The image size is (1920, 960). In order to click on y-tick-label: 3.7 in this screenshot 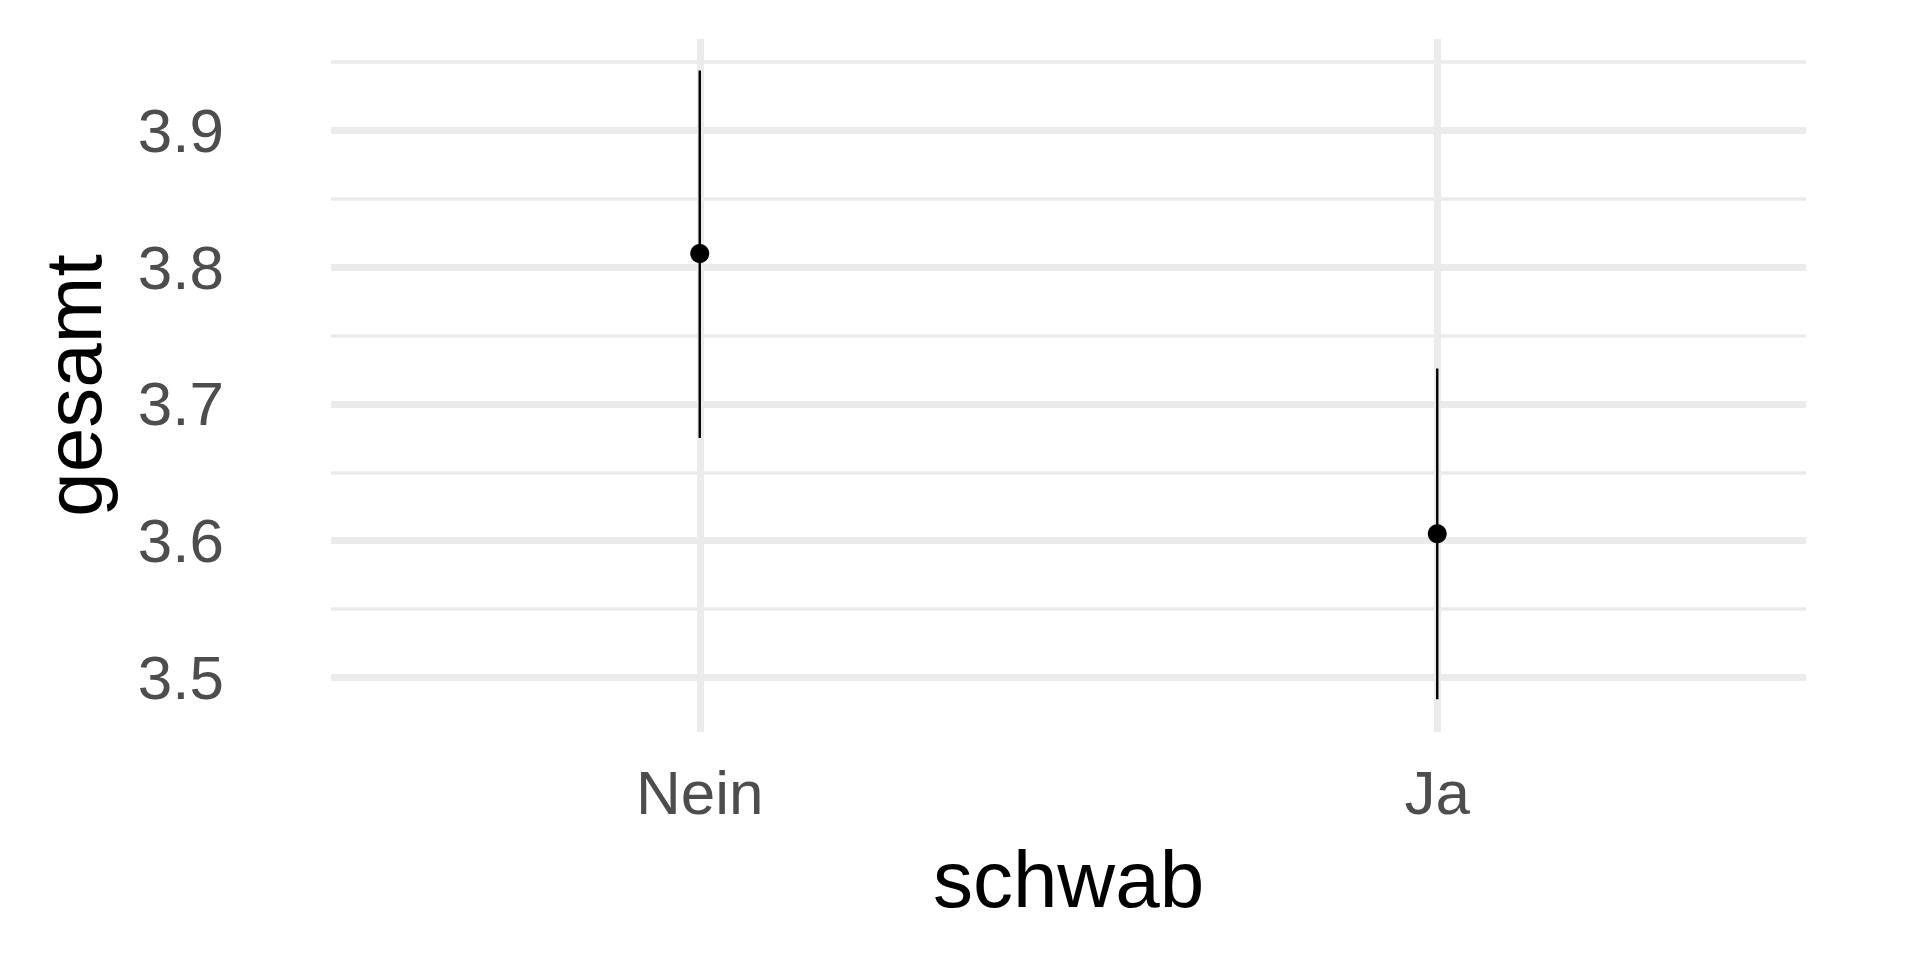, I will do `click(180, 404)`.